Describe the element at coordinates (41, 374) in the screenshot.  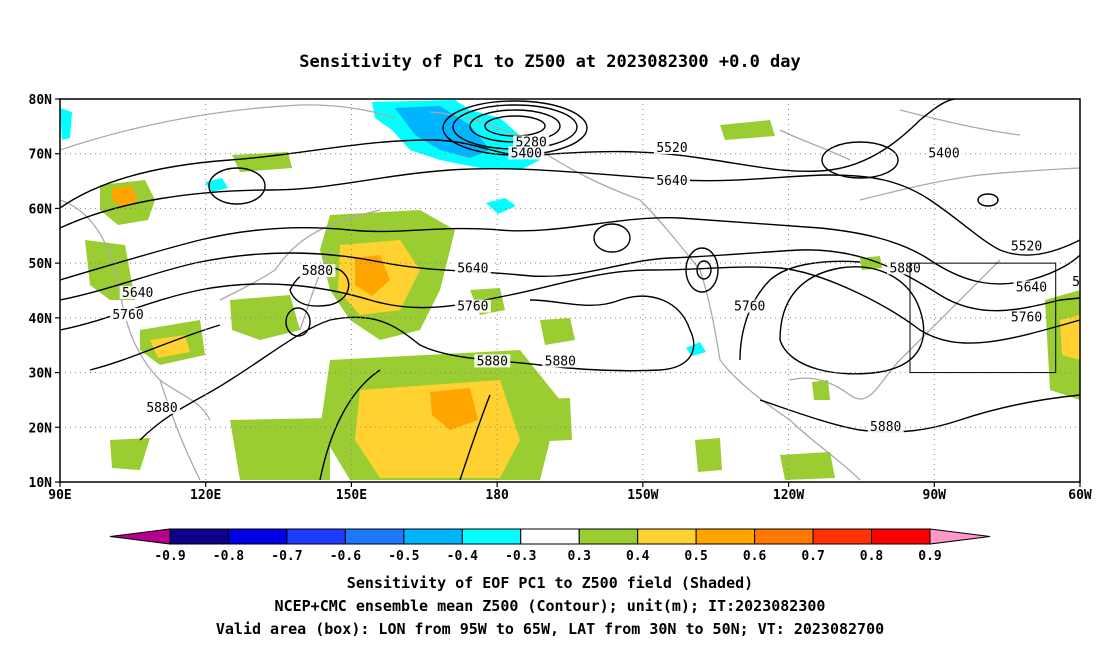
I see `lat-tick-label: 30N` at that location.